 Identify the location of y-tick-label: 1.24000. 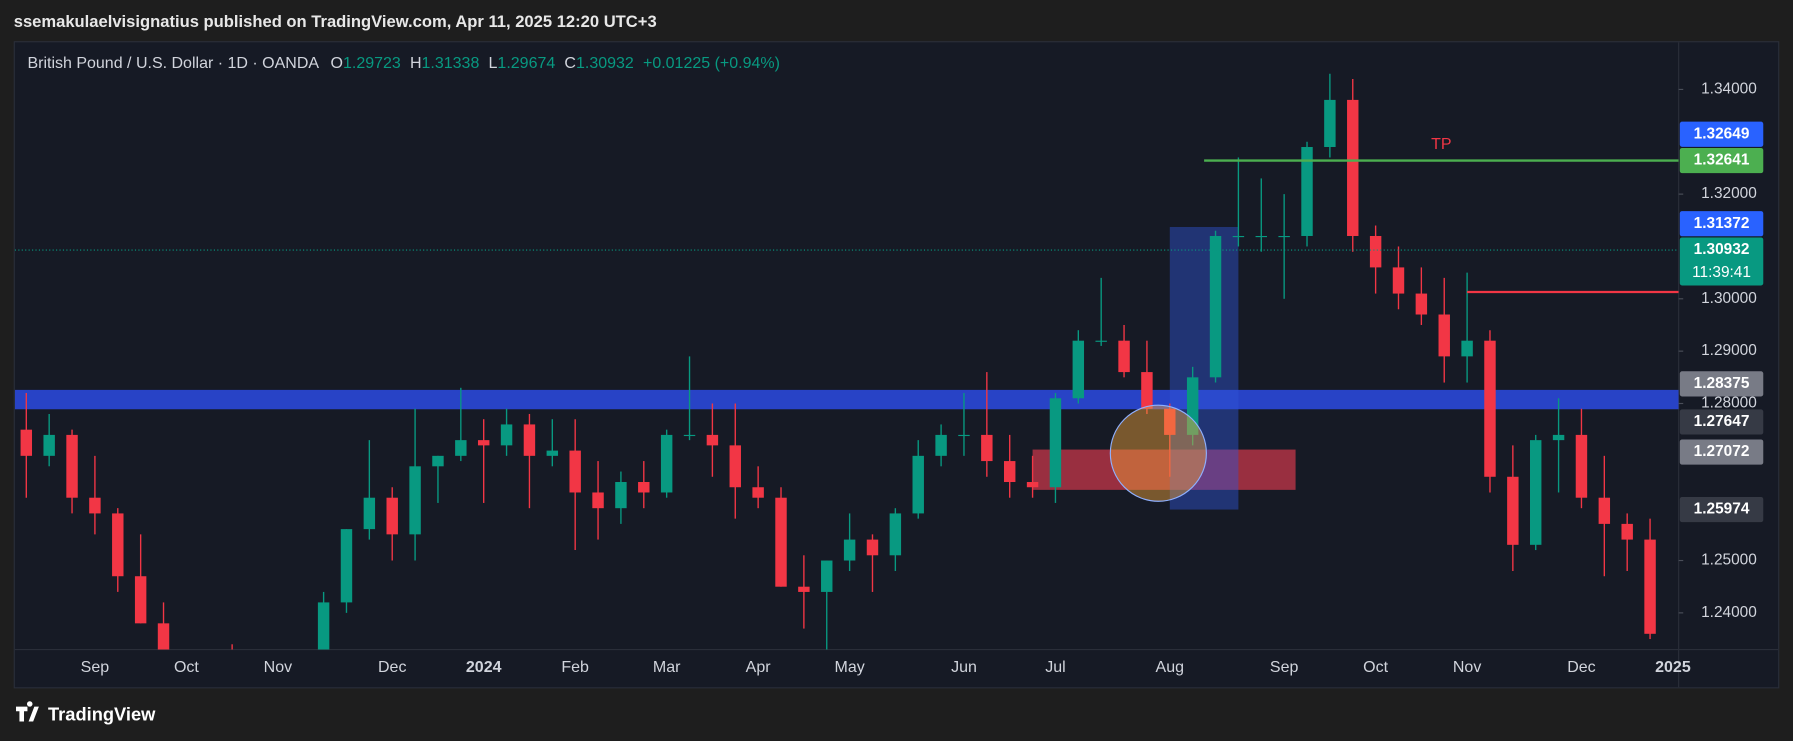
(1729, 612).